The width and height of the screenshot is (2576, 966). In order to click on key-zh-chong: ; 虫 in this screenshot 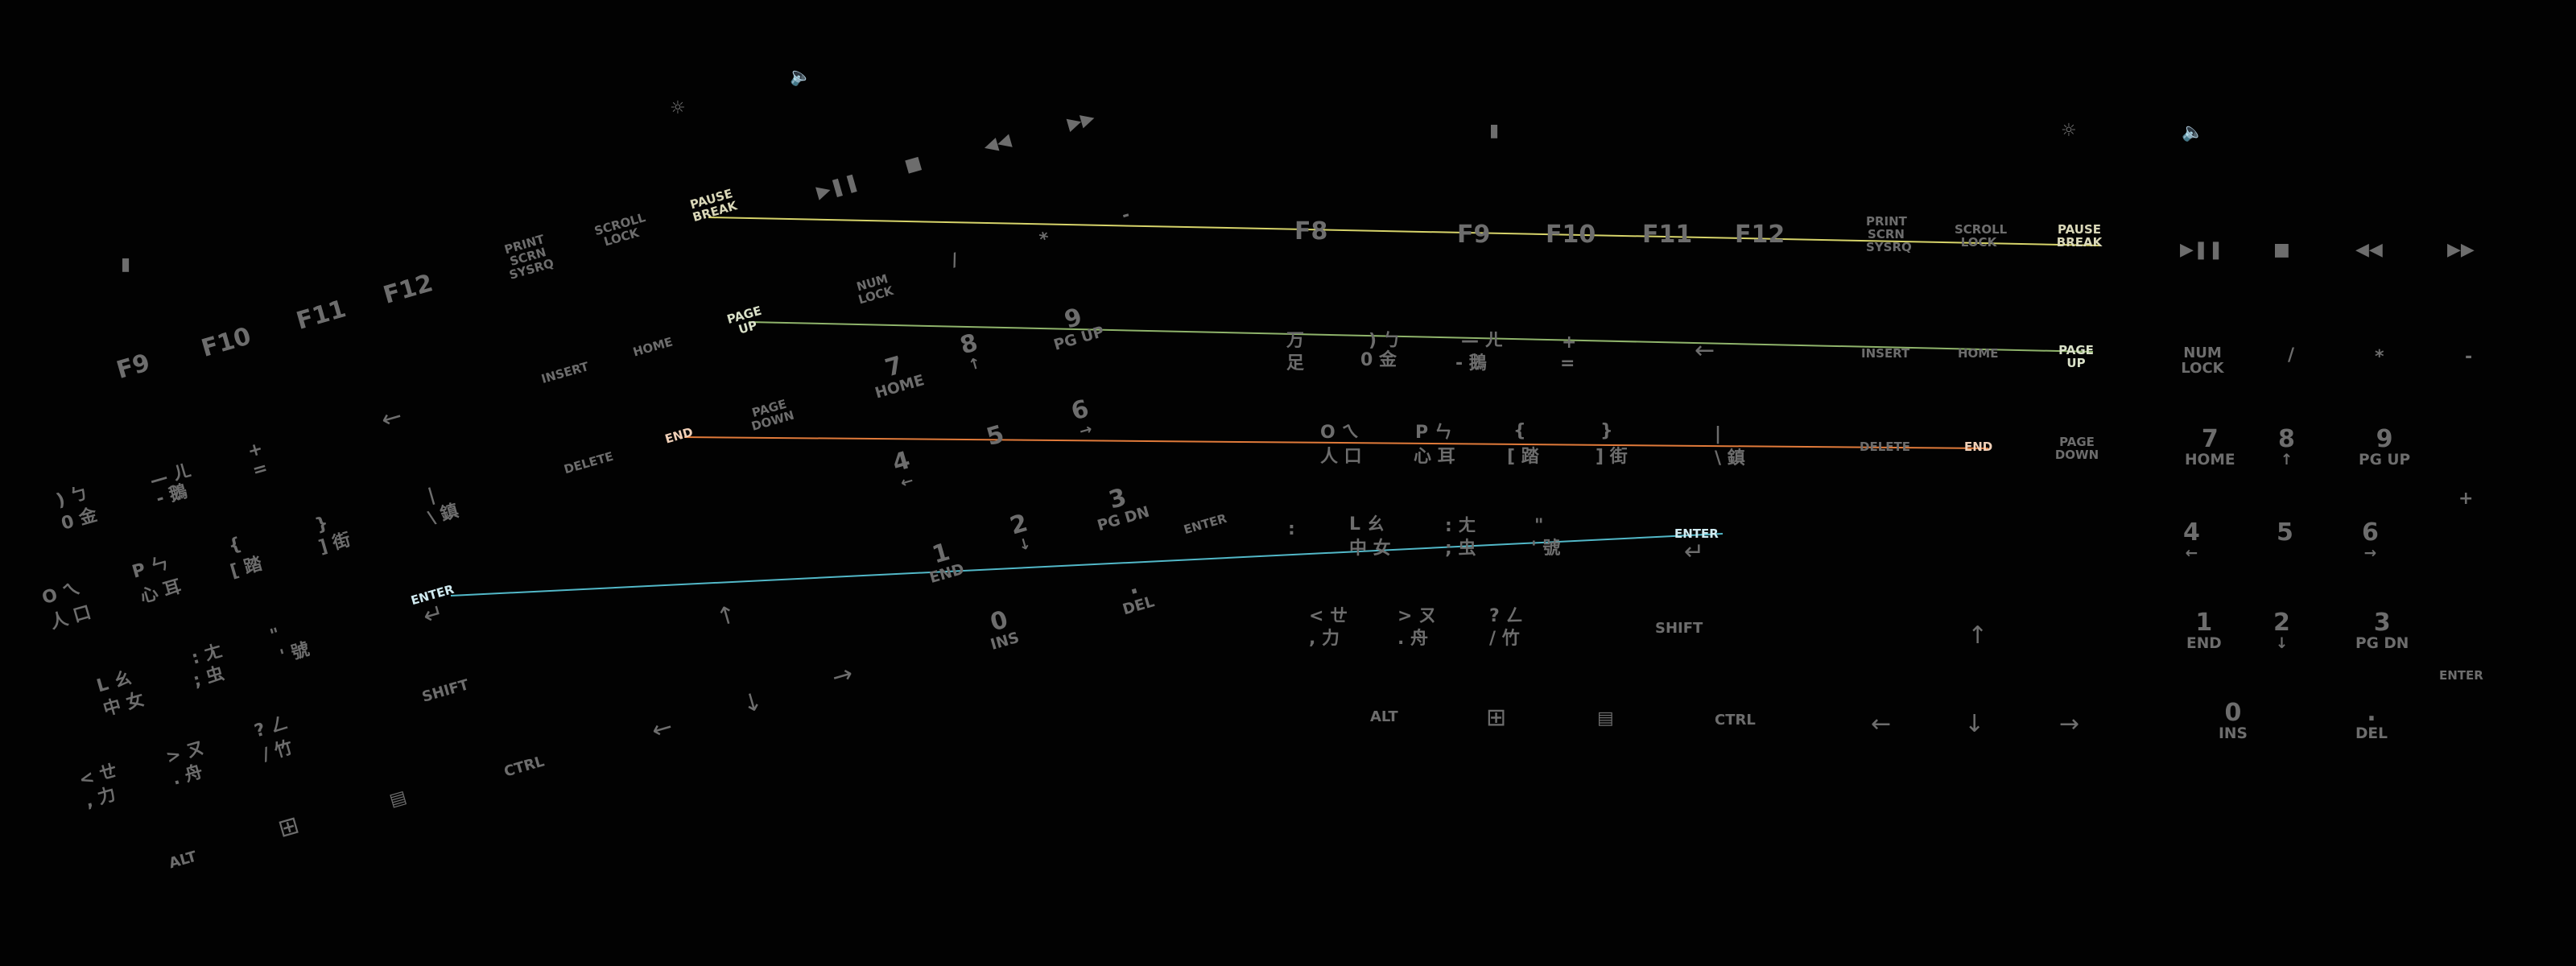, I will do `click(1460, 549)`.